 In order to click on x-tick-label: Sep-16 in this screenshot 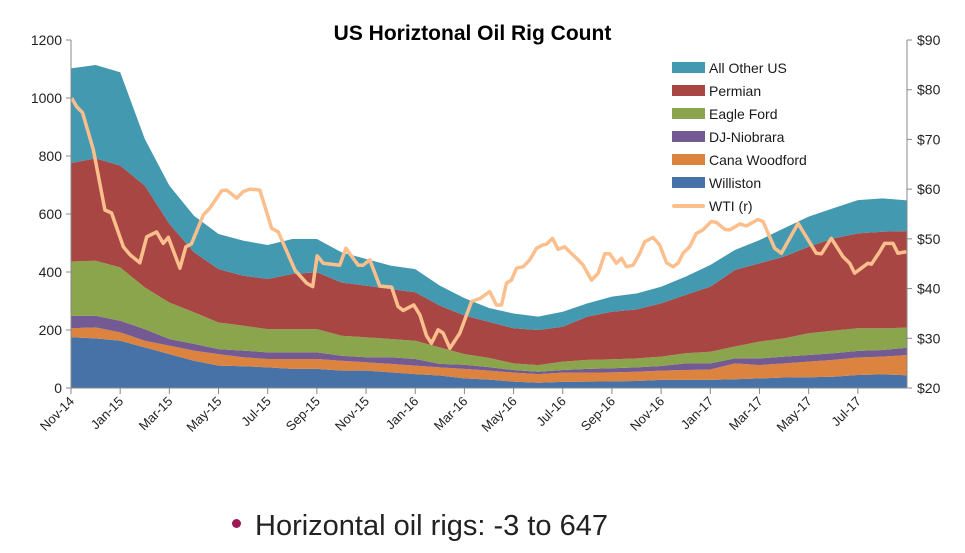, I will do `click(598, 414)`.